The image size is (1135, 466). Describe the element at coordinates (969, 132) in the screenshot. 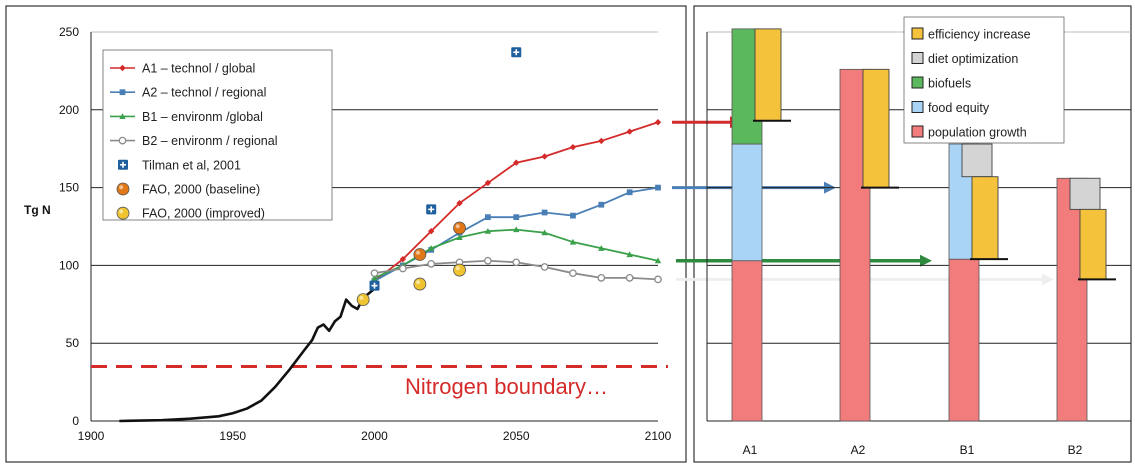

I see `right-legend-item: population growth` at that location.